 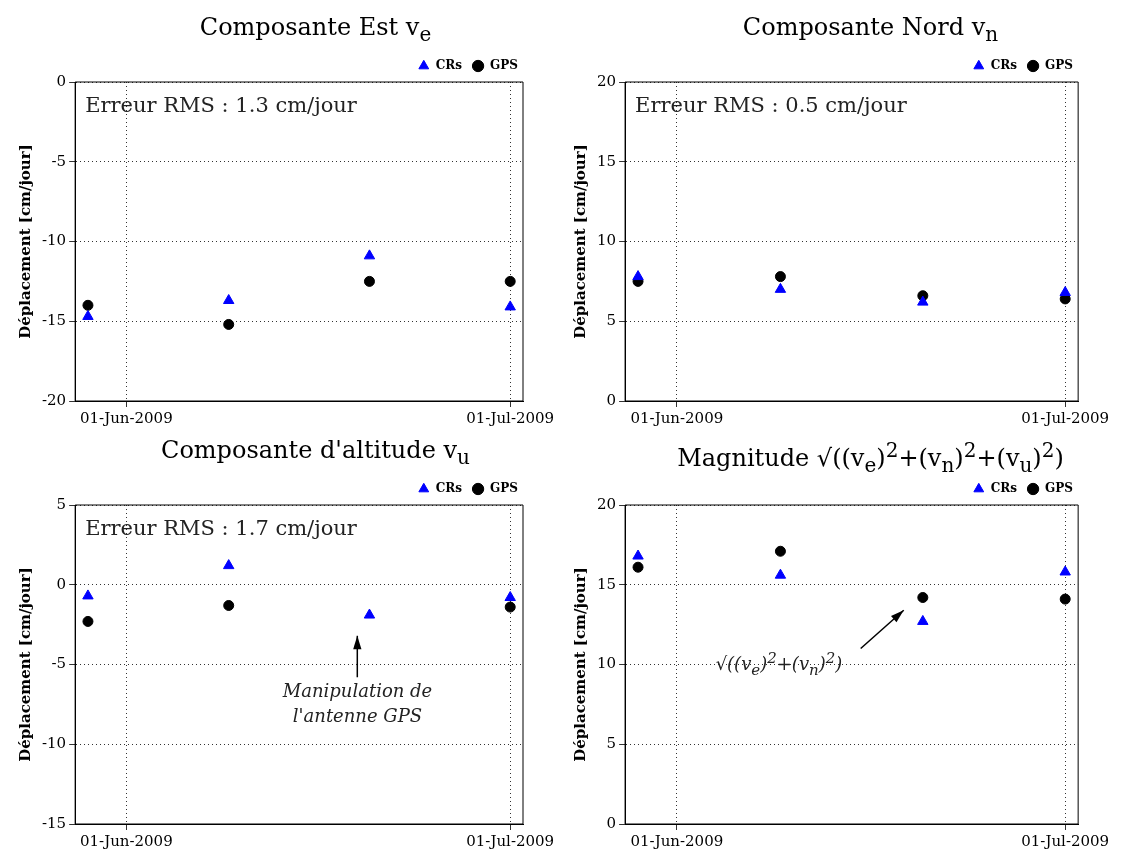 I want to click on annotation: Erreur RMS : 1.7 cm/jour, so click(x=221, y=528).